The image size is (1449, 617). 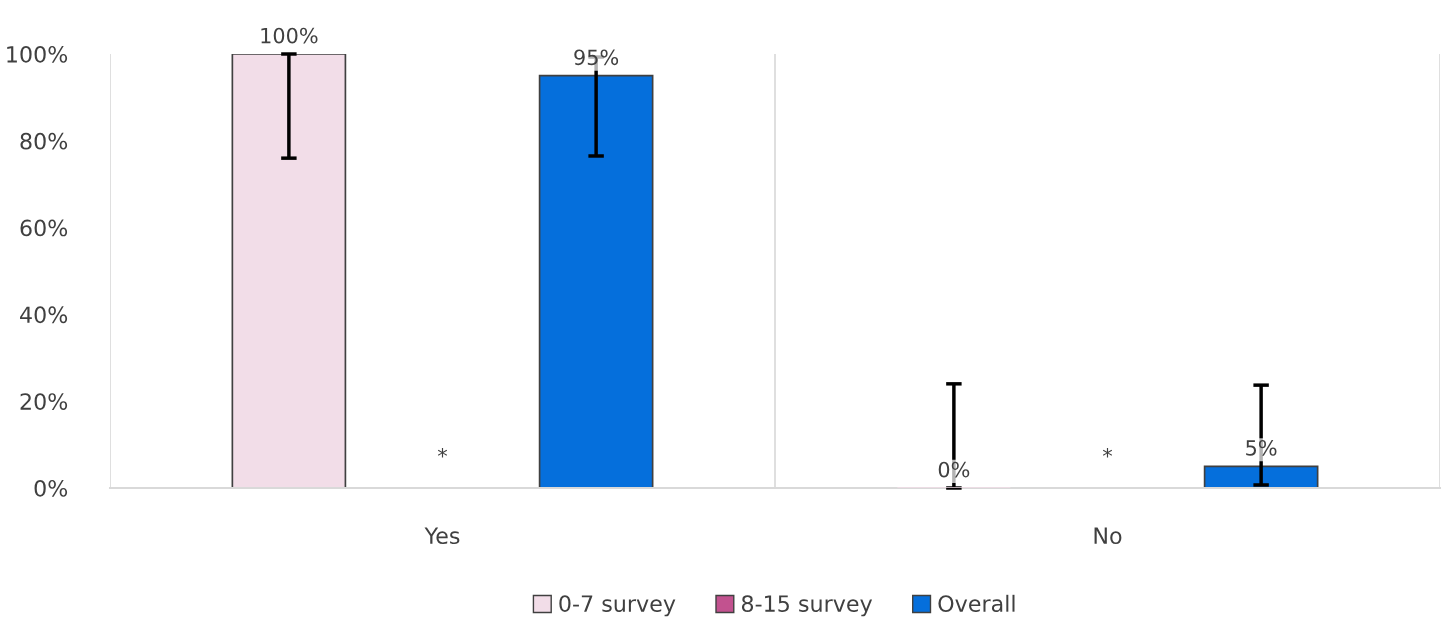 What do you see at coordinates (596, 57) in the screenshot?
I see `data-label: 95%` at bounding box center [596, 57].